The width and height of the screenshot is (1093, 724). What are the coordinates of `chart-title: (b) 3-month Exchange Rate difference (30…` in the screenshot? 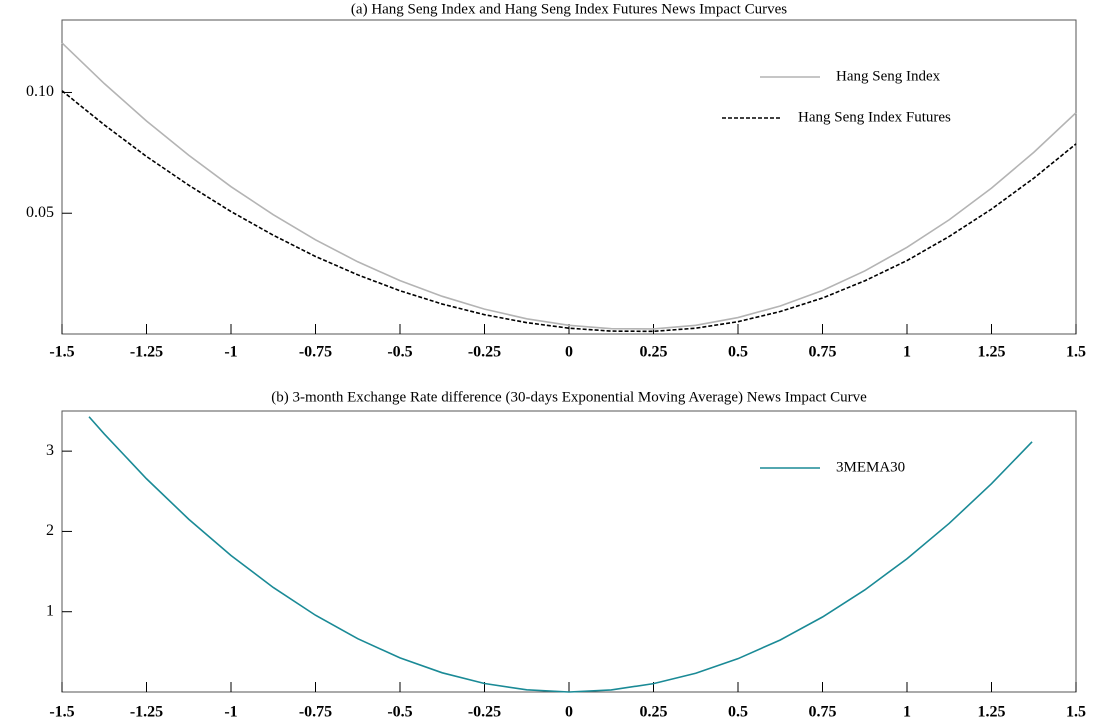 It's located at (569, 397).